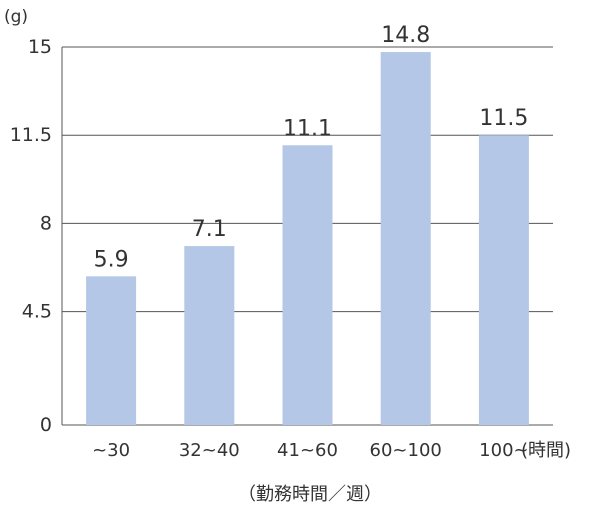  I want to click on data-label: 14.8, so click(405, 35).